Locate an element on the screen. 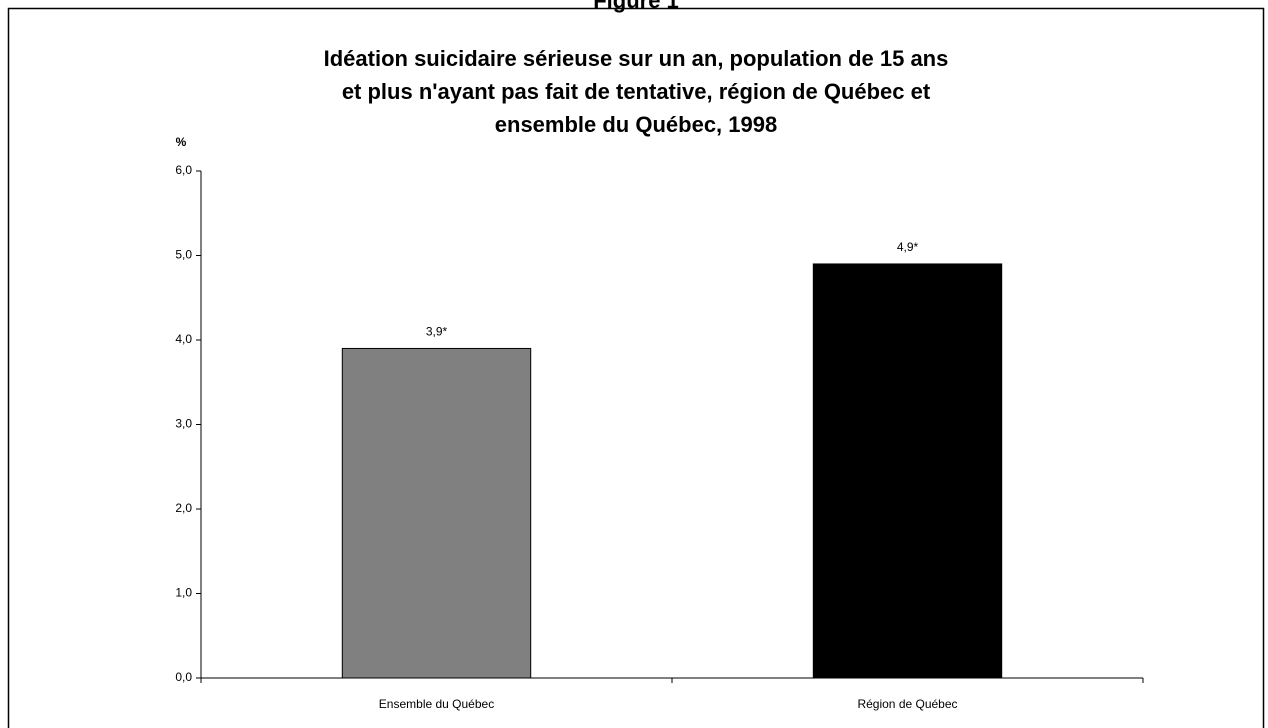 The image size is (1268, 728). y-tick-label: 2,0 is located at coordinates (183, 508).